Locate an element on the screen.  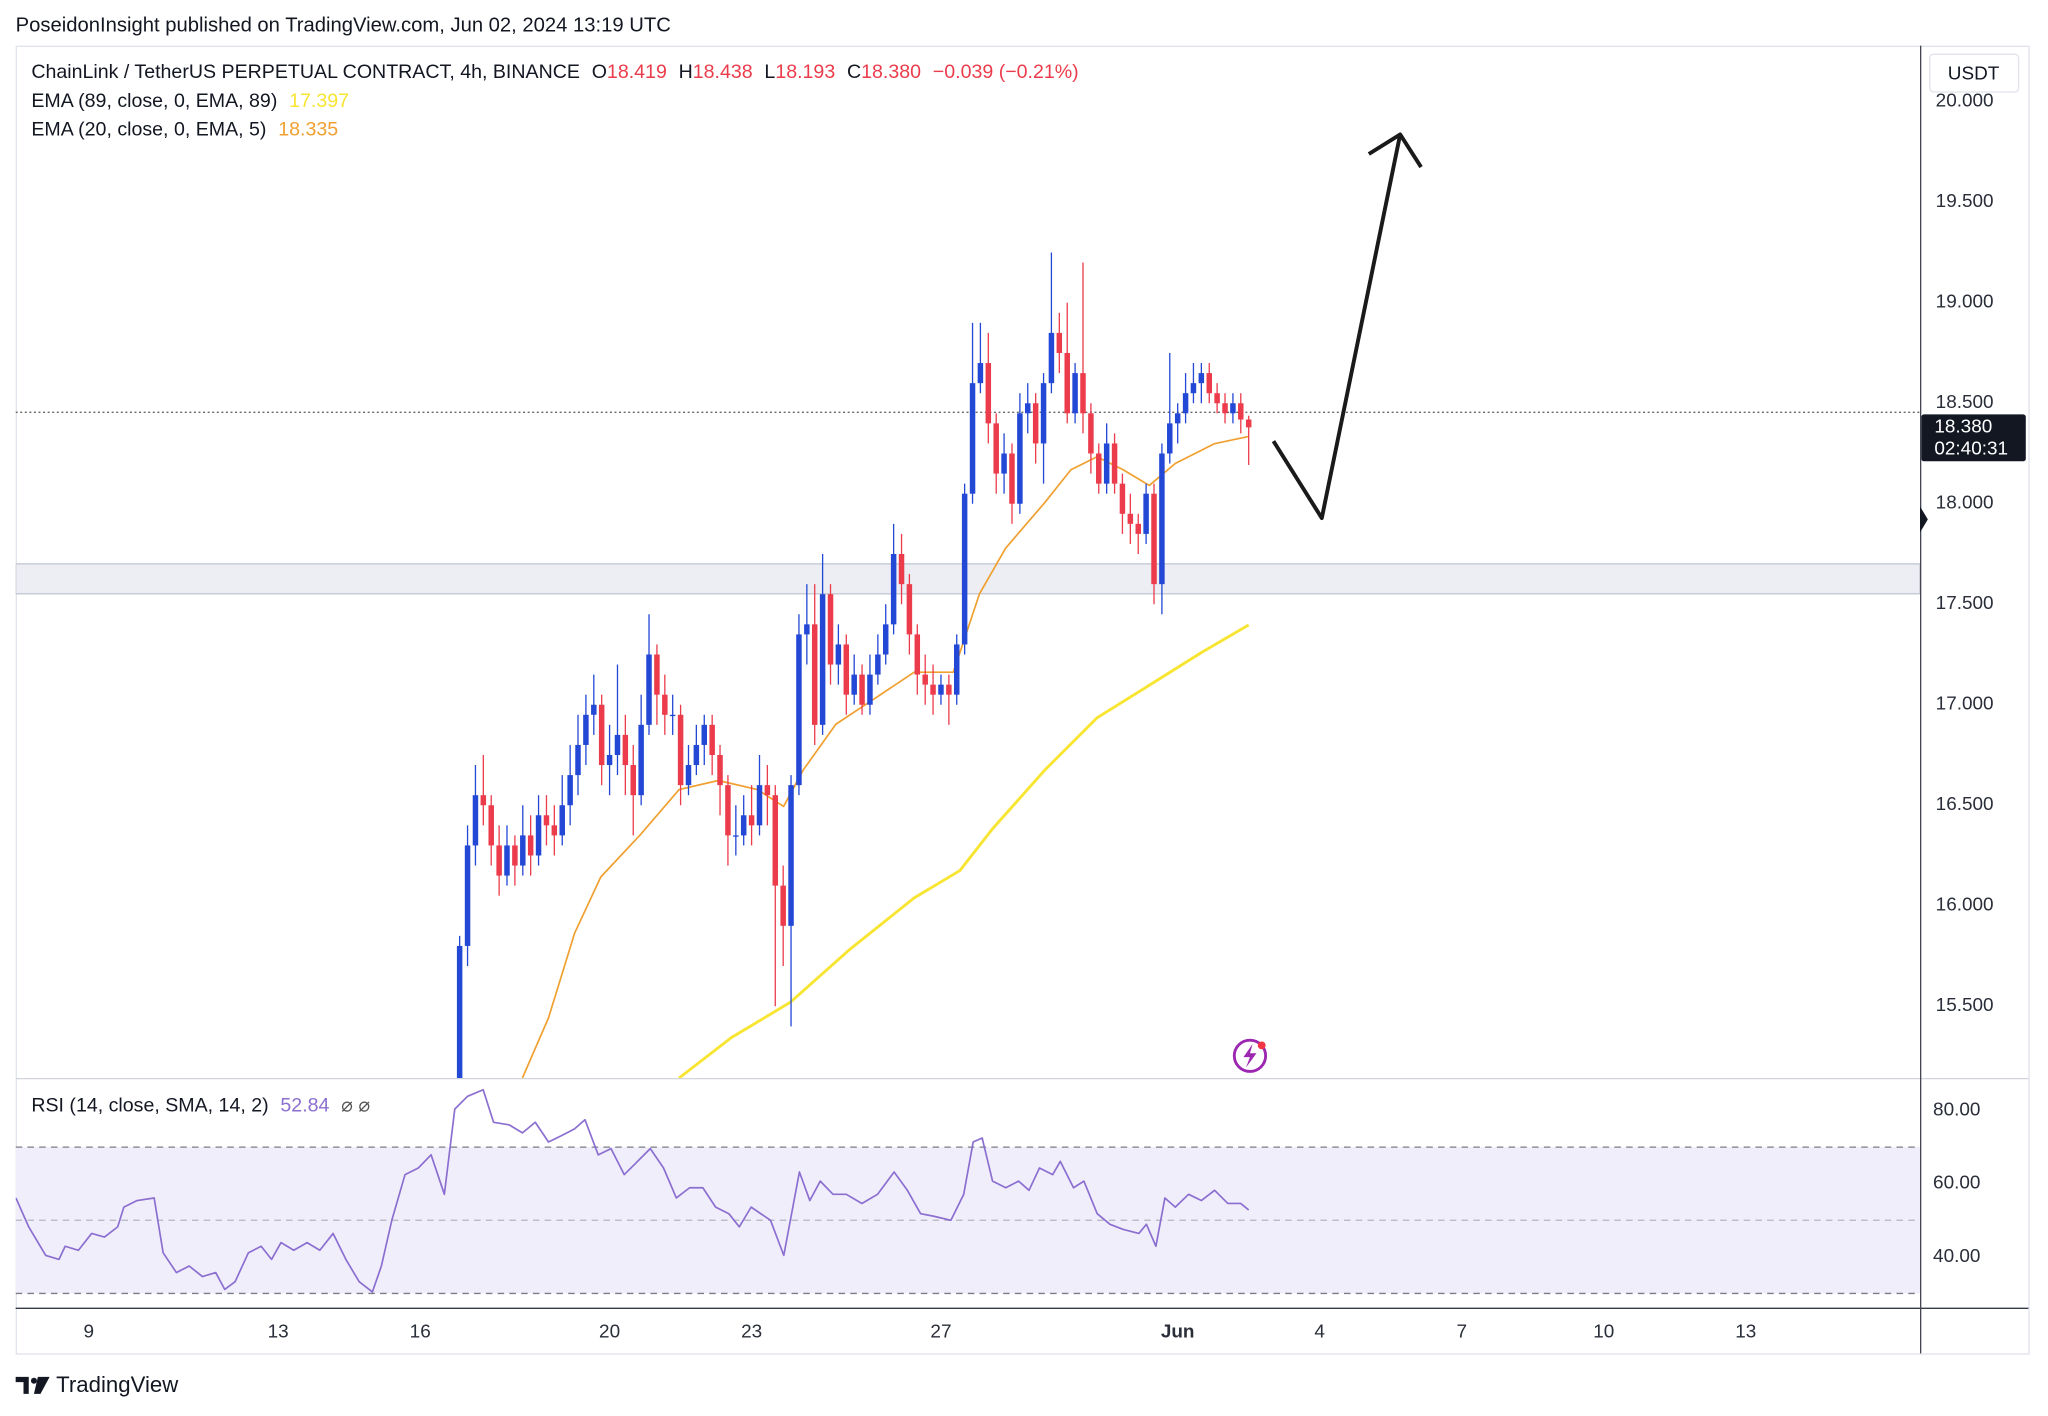
legend-value: 17.397 is located at coordinates (319, 101).